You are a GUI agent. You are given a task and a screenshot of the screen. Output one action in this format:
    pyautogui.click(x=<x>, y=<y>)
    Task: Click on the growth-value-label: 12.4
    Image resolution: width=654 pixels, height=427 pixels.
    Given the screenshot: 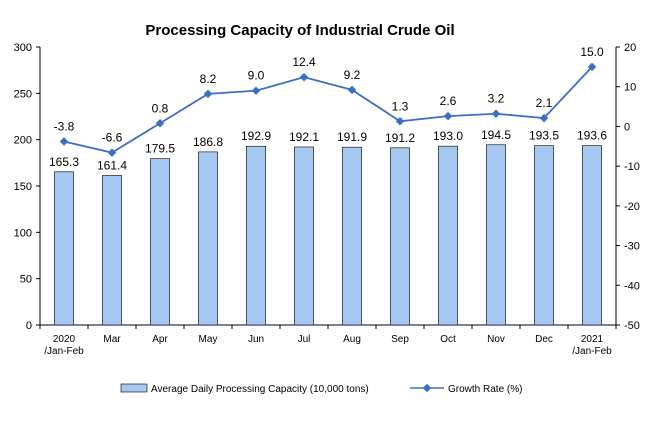 What is the action you would take?
    pyautogui.click(x=304, y=62)
    